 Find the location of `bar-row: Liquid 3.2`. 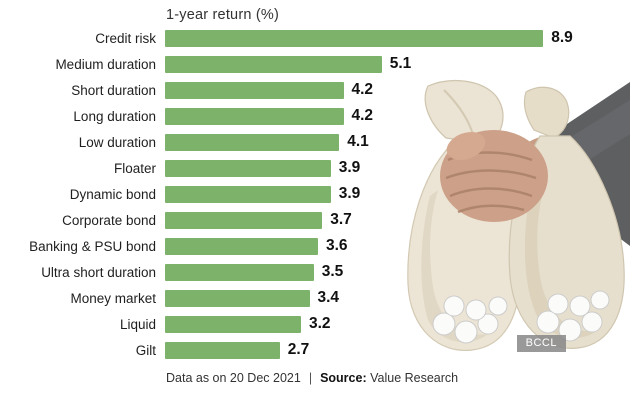

bar-row: Liquid 3.2 is located at coordinates (315, 324).